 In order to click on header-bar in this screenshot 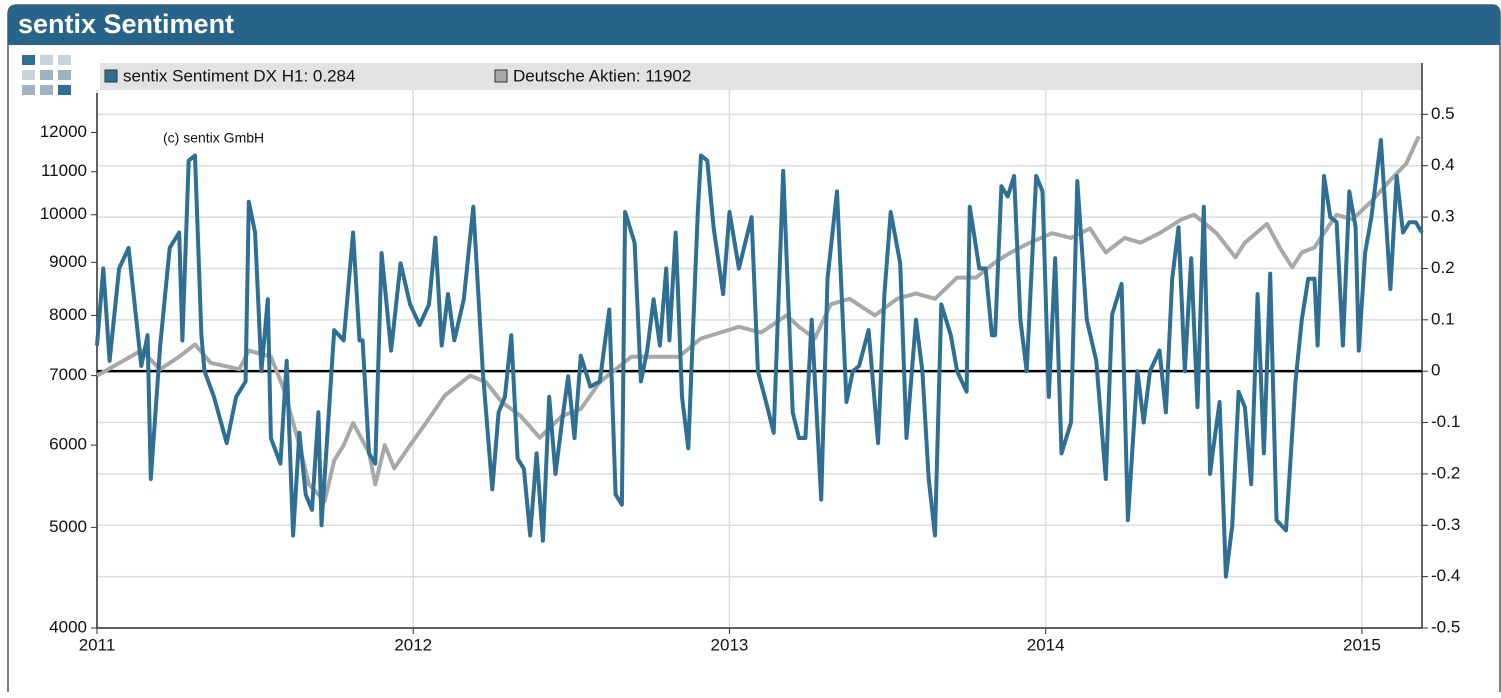, I will do `click(754, 25)`.